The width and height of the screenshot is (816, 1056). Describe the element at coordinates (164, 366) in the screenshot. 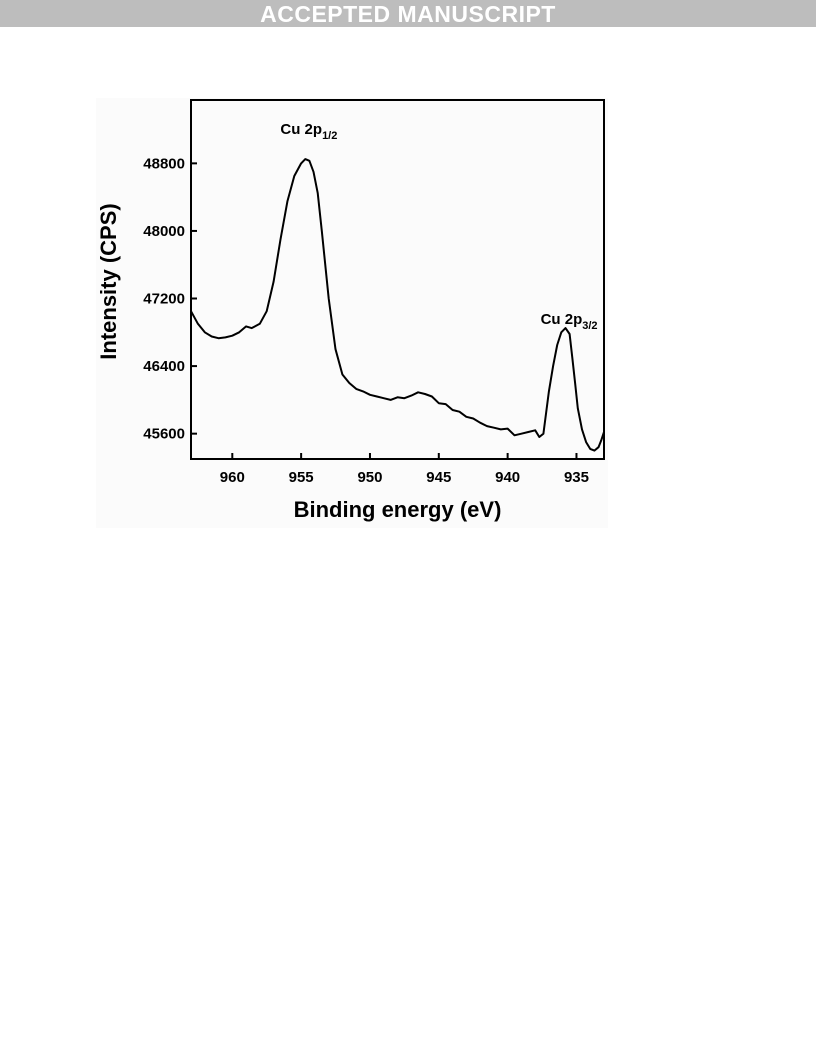

I see `y-tick-label: 46400` at that location.